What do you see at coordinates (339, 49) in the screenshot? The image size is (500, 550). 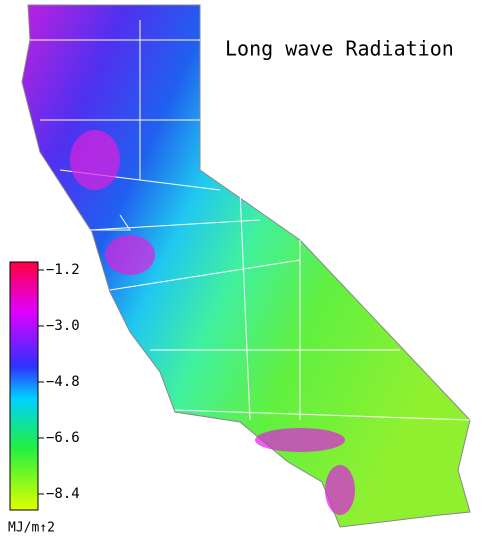 I see `title: Long wave Radiation` at bounding box center [339, 49].